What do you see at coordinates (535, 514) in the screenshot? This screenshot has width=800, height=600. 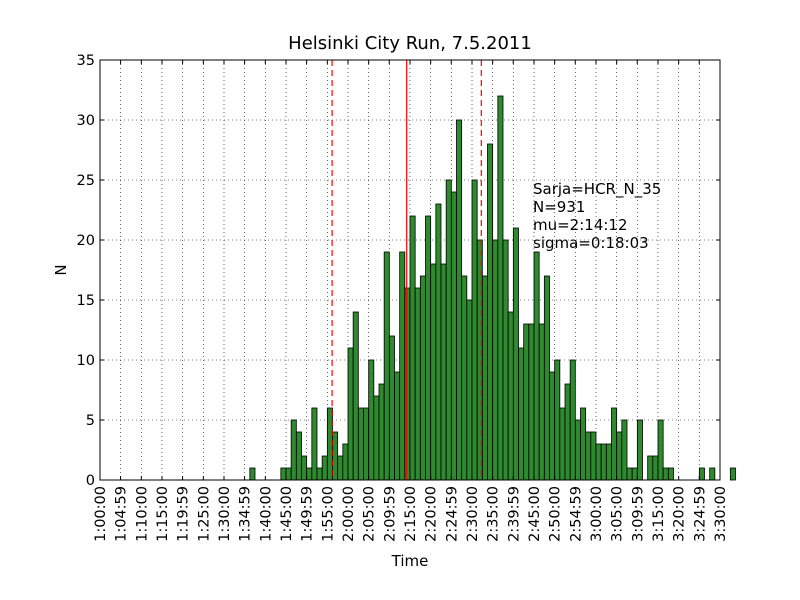 I see `x-tick-label: 2:45:00` at bounding box center [535, 514].